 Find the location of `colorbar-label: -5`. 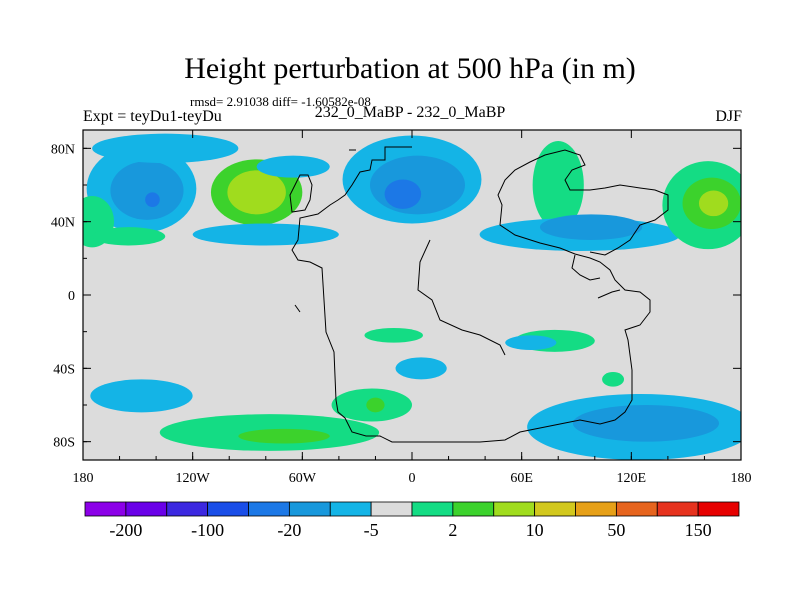

colorbar-label: -5 is located at coordinates (371, 530).